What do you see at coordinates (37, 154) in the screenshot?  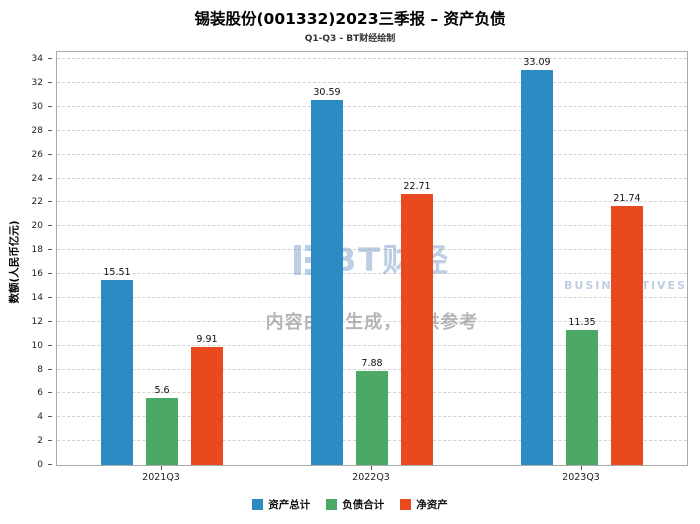 I see `y-tick-label: 26` at bounding box center [37, 154].